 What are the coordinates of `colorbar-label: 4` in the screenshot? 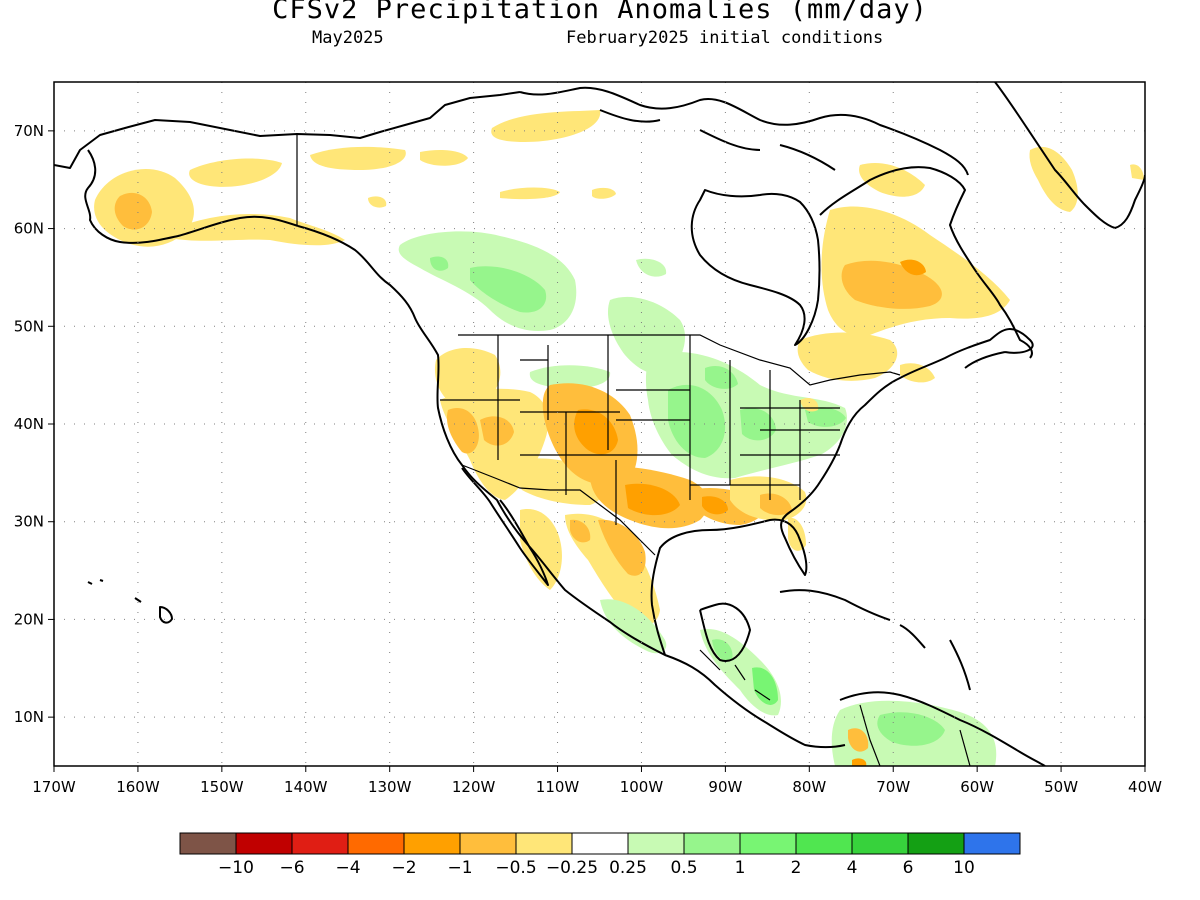 It's located at (852, 868).